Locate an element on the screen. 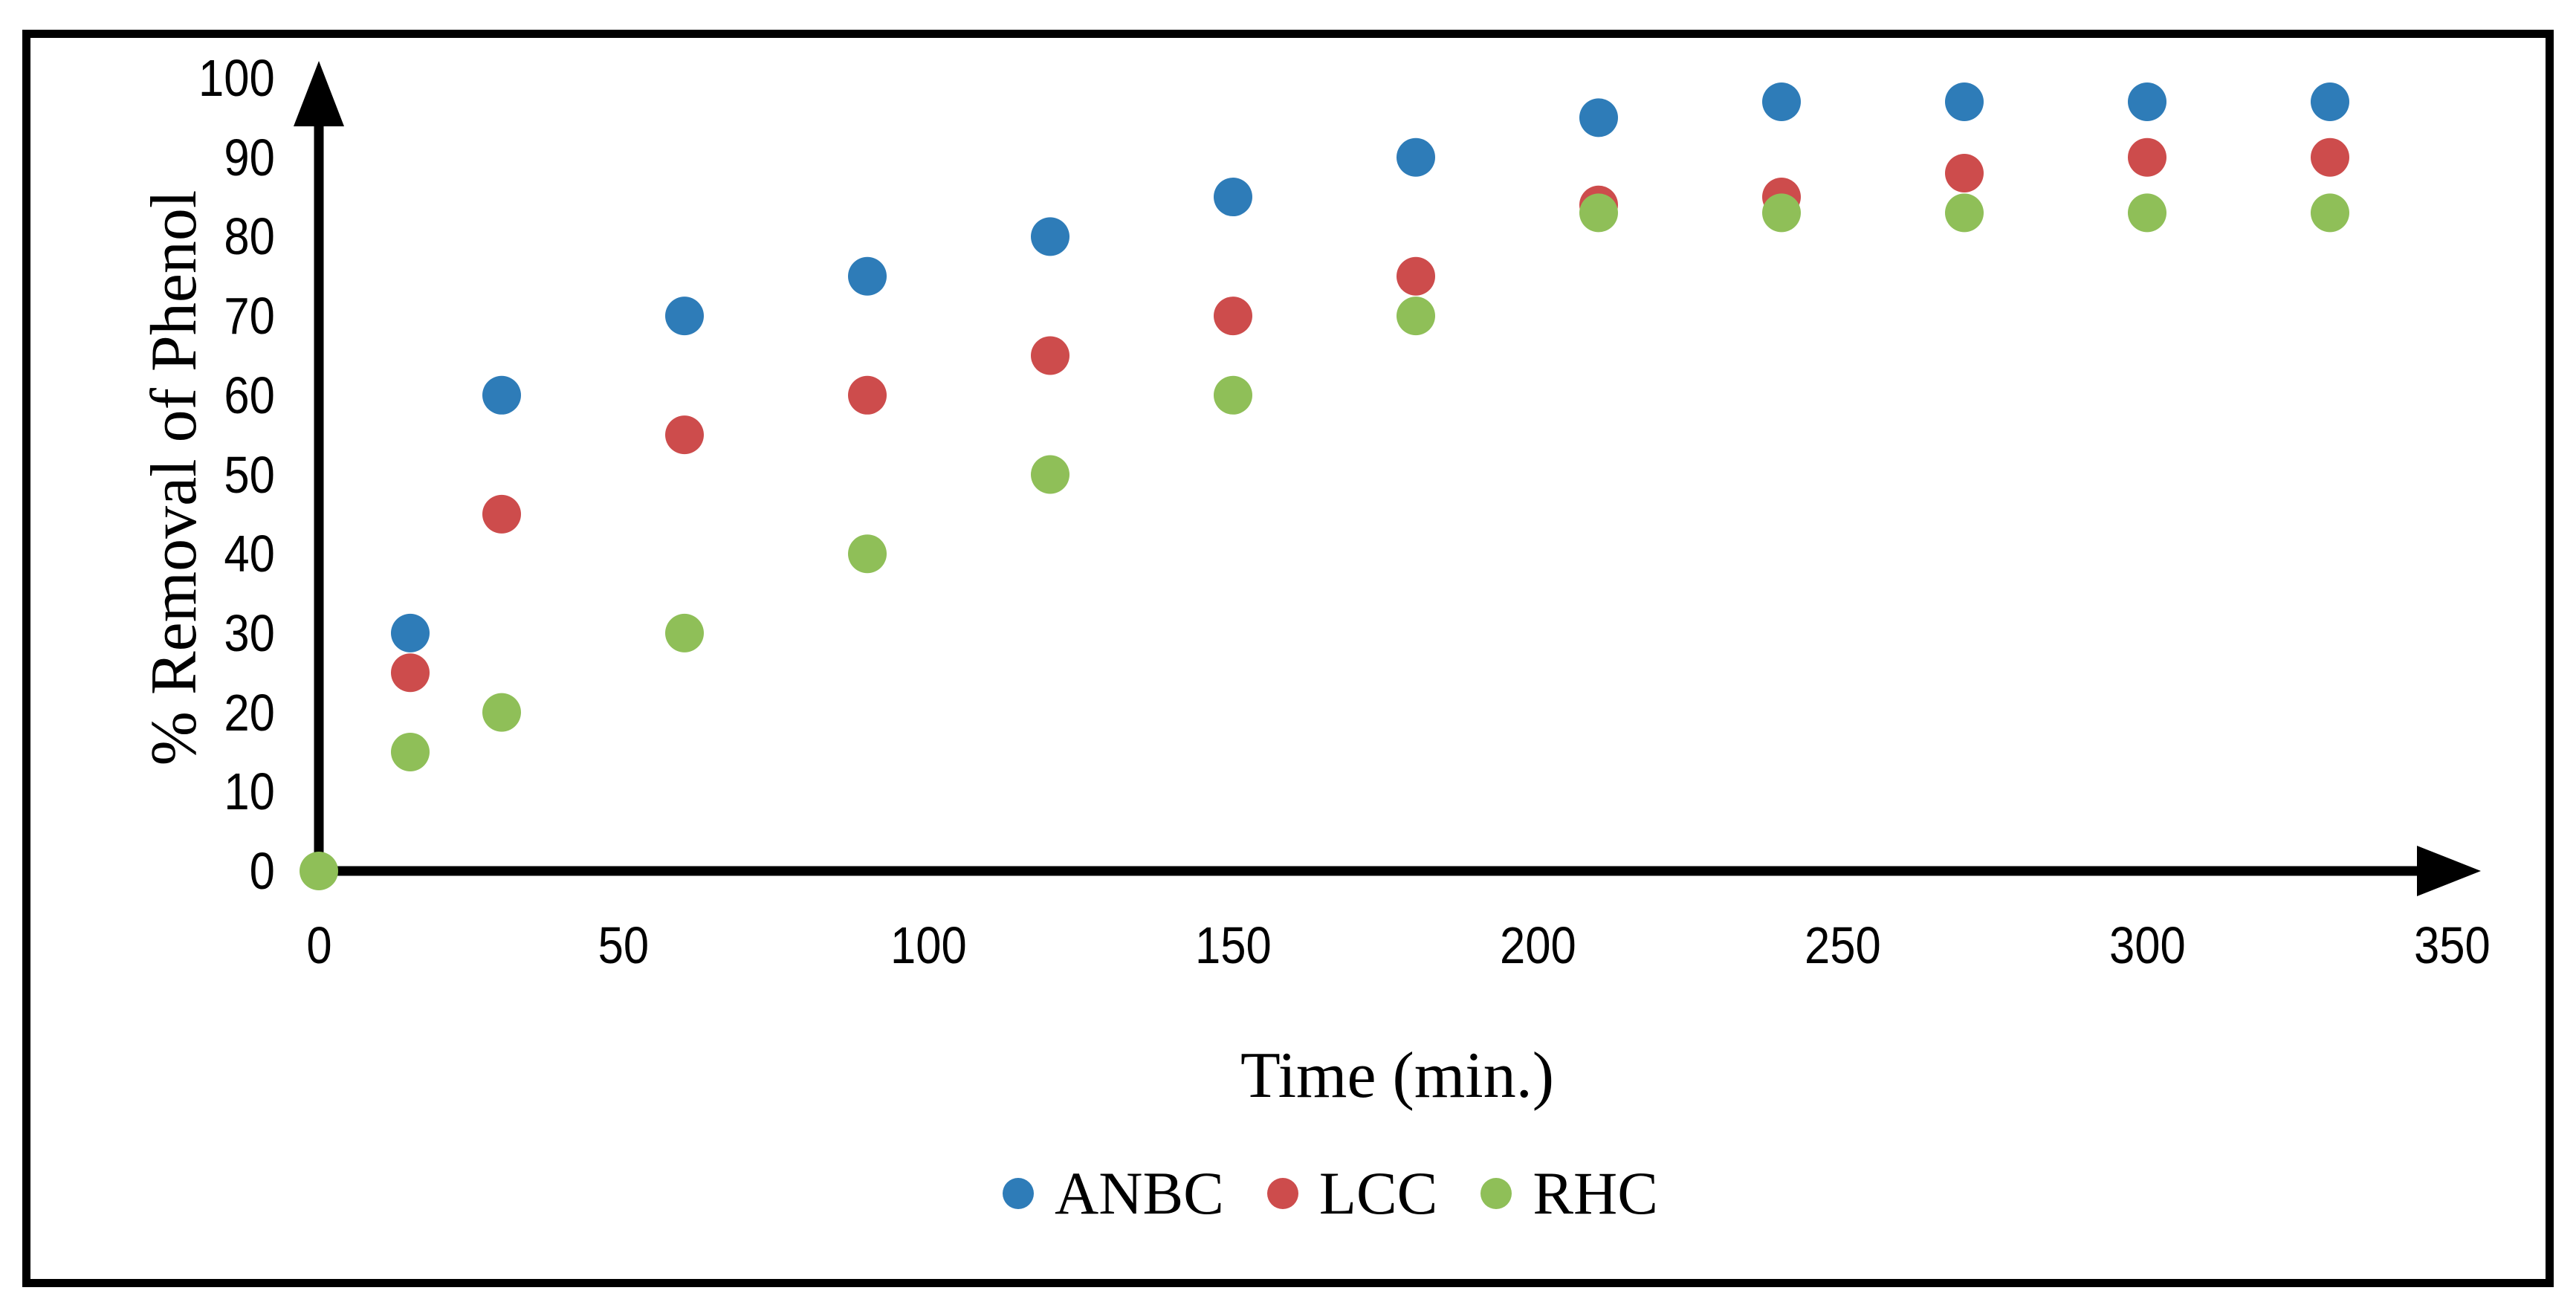 This screenshot has height=1302, width=2576. y-tick-label-80: 80 is located at coordinates (250, 236).